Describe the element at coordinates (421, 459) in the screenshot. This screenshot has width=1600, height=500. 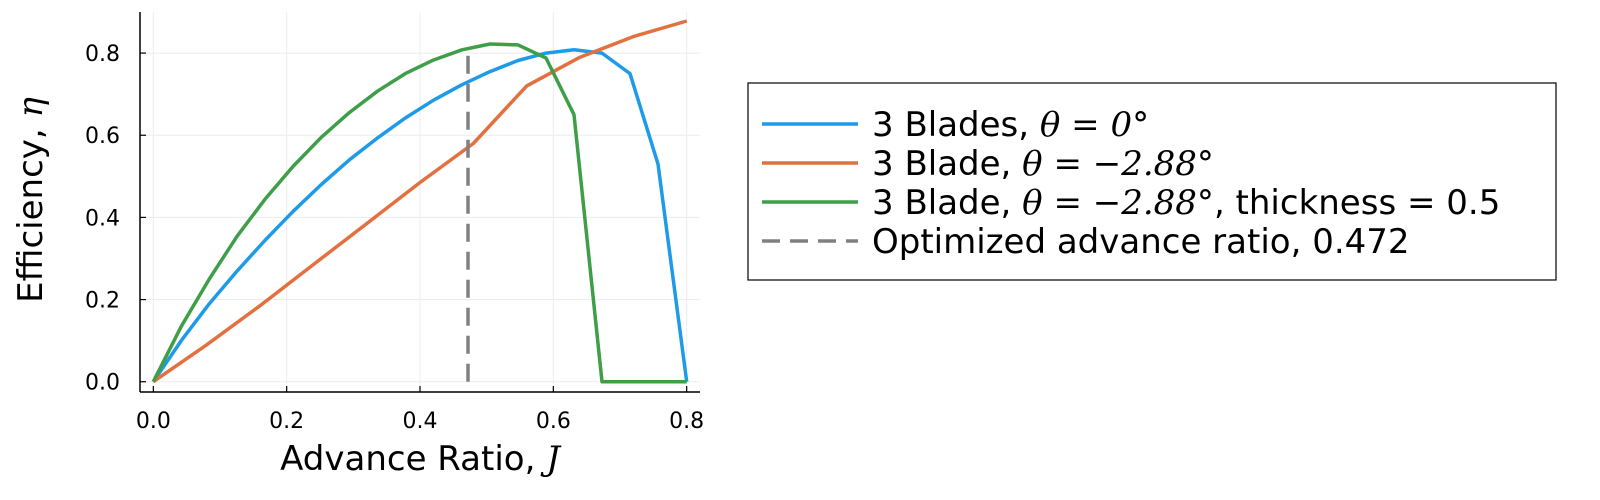
I see `x-axis-title: Advance Ratio, J` at that location.